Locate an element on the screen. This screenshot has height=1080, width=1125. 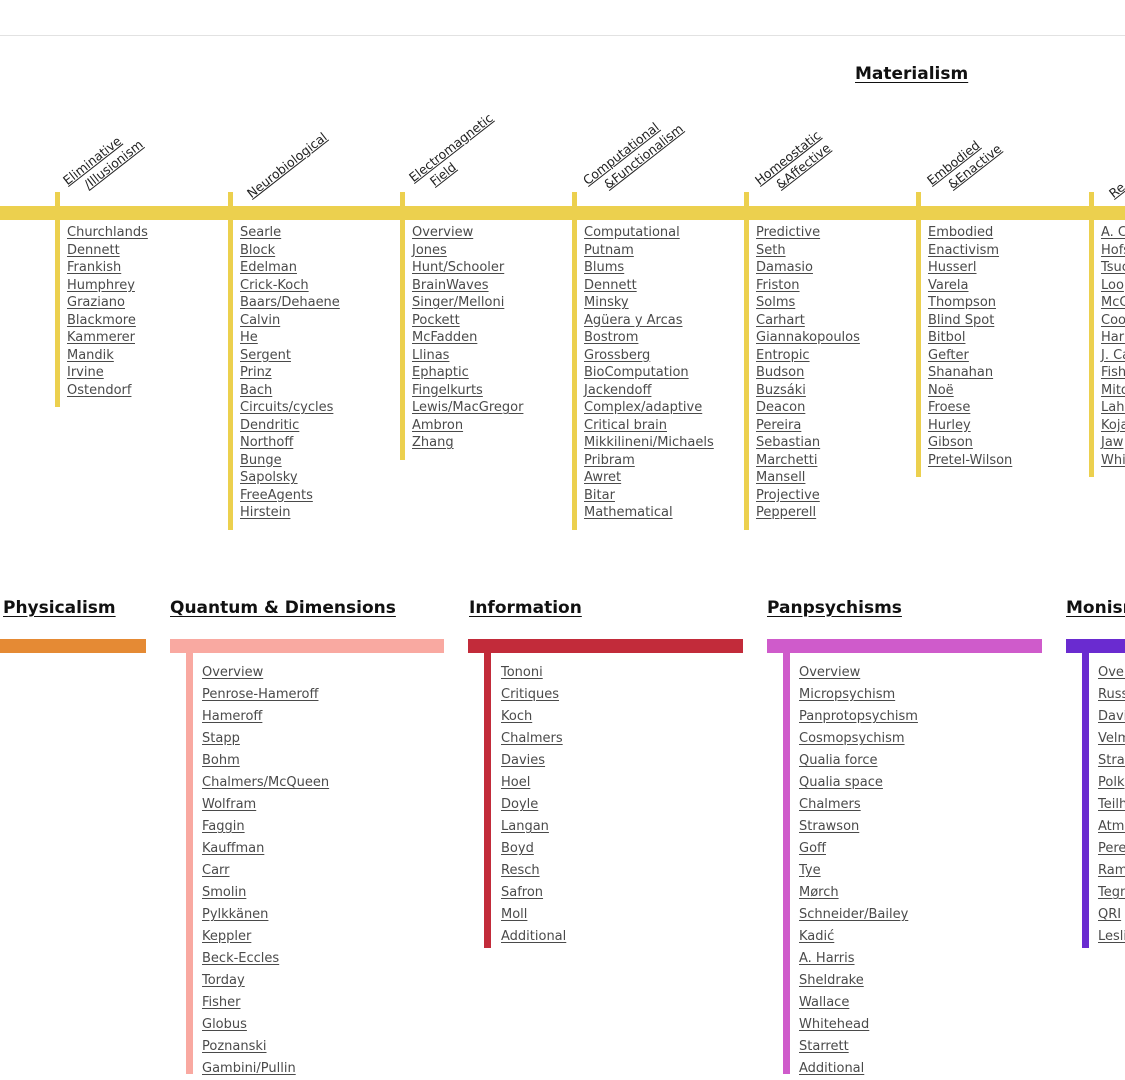
materialism-link: Hurley is located at coordinates (949, 425).